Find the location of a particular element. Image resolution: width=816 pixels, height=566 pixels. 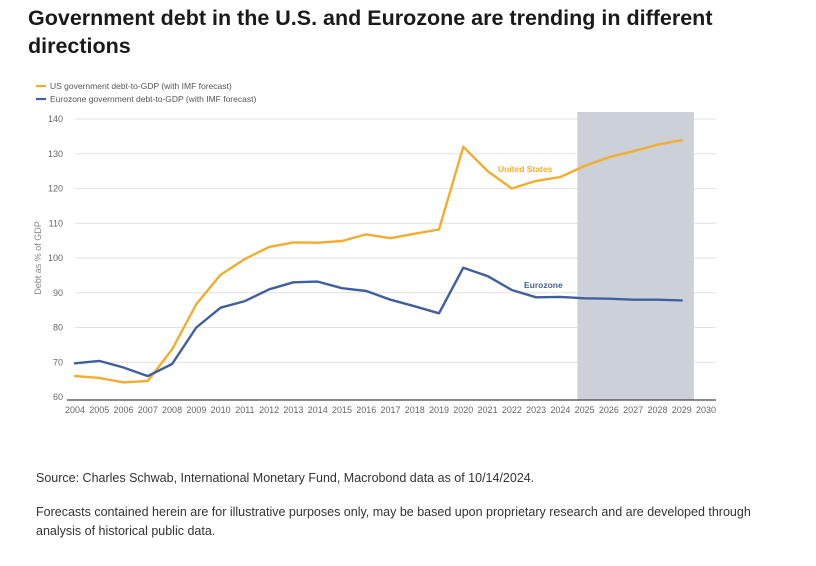

x-tick-label: 2015 is located at coordinates (342, 410).